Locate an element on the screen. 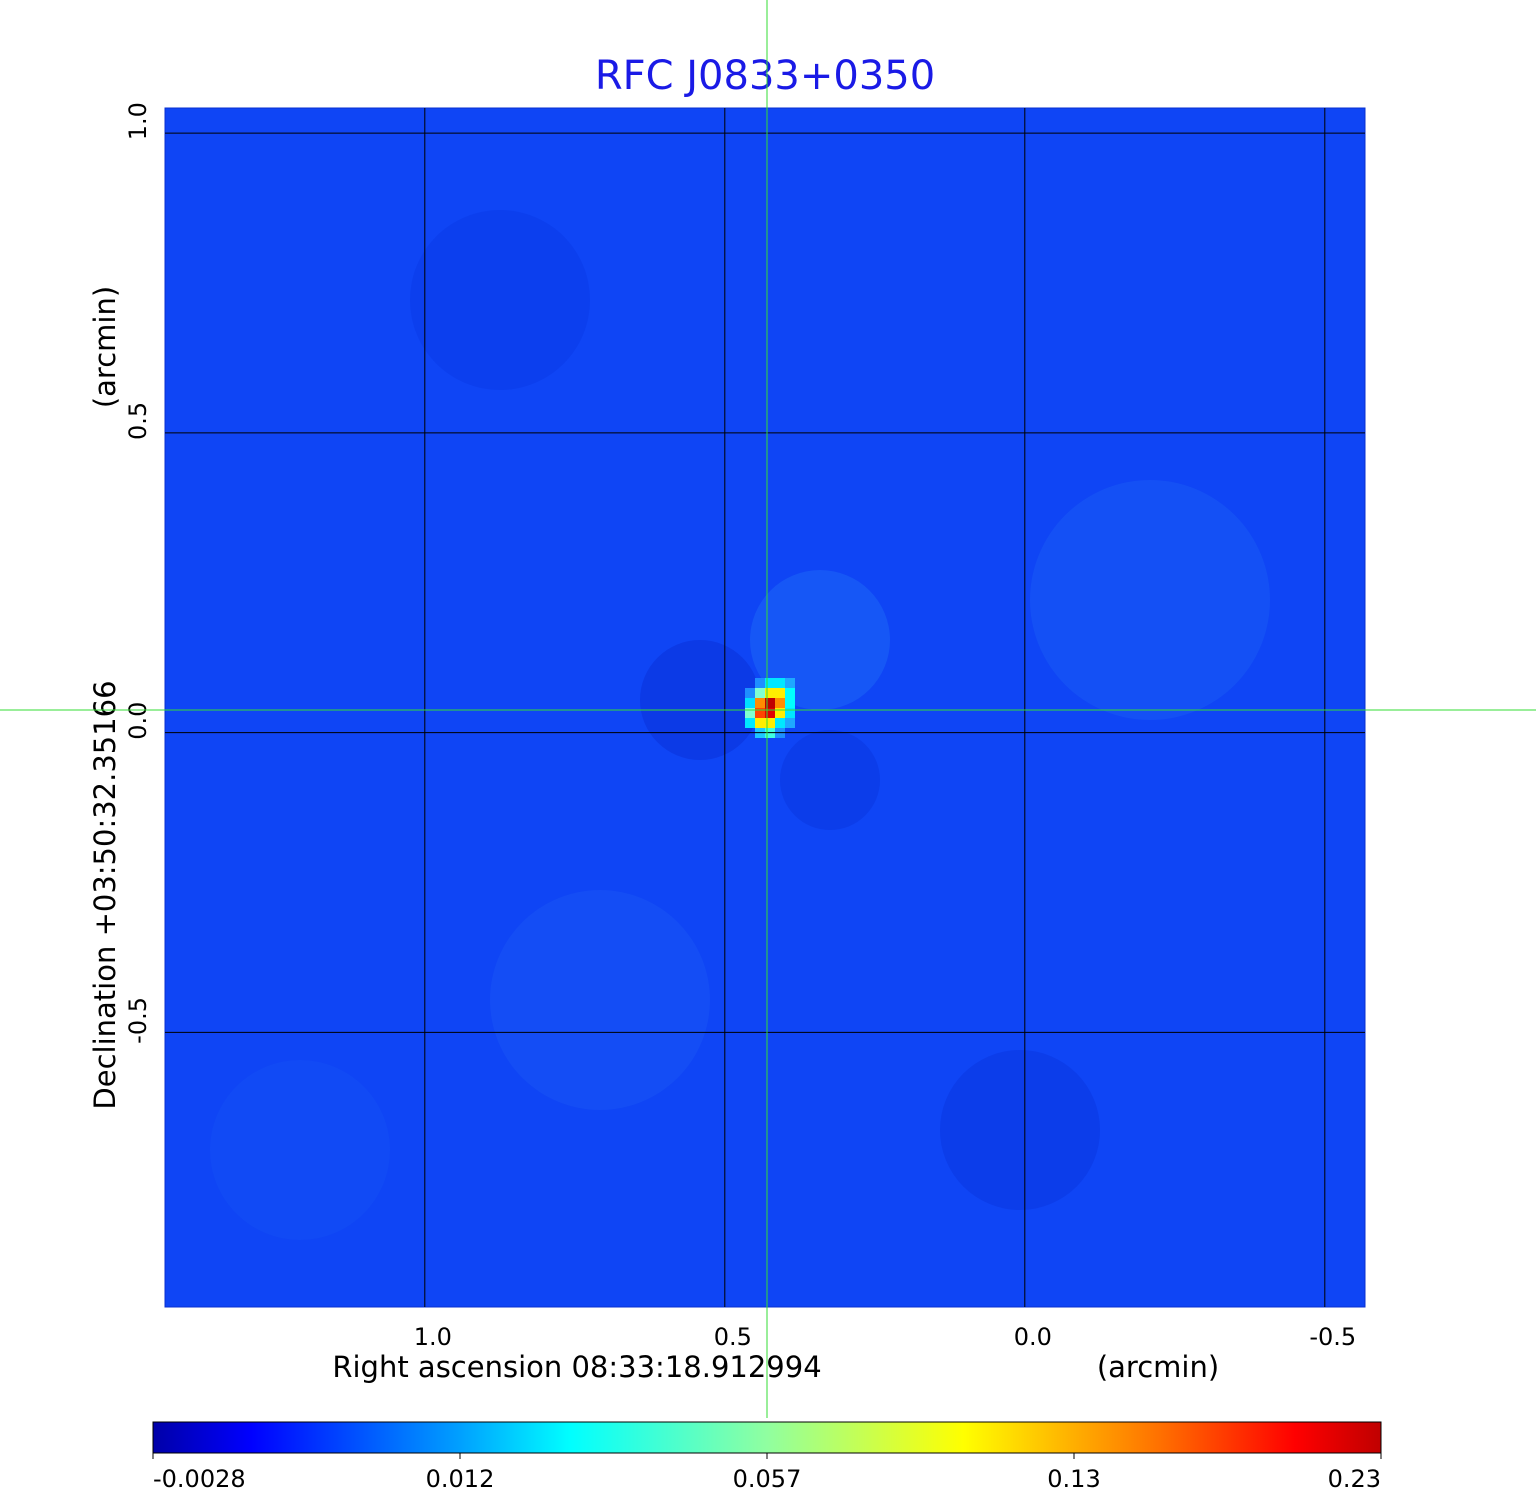 The height and width of the screenshot is (1511, 1536). x-tick-label: 0.0 is located at coordinates (1033, 1337).